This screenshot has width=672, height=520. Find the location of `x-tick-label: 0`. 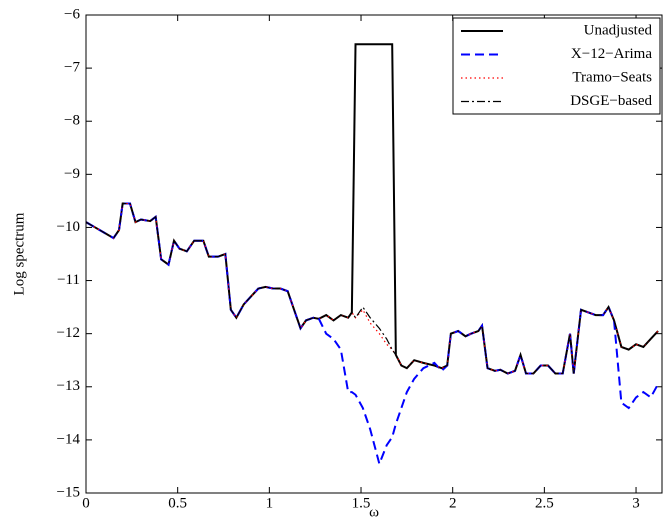

x-tick-label: 0 is located at coordinates (86, 503).